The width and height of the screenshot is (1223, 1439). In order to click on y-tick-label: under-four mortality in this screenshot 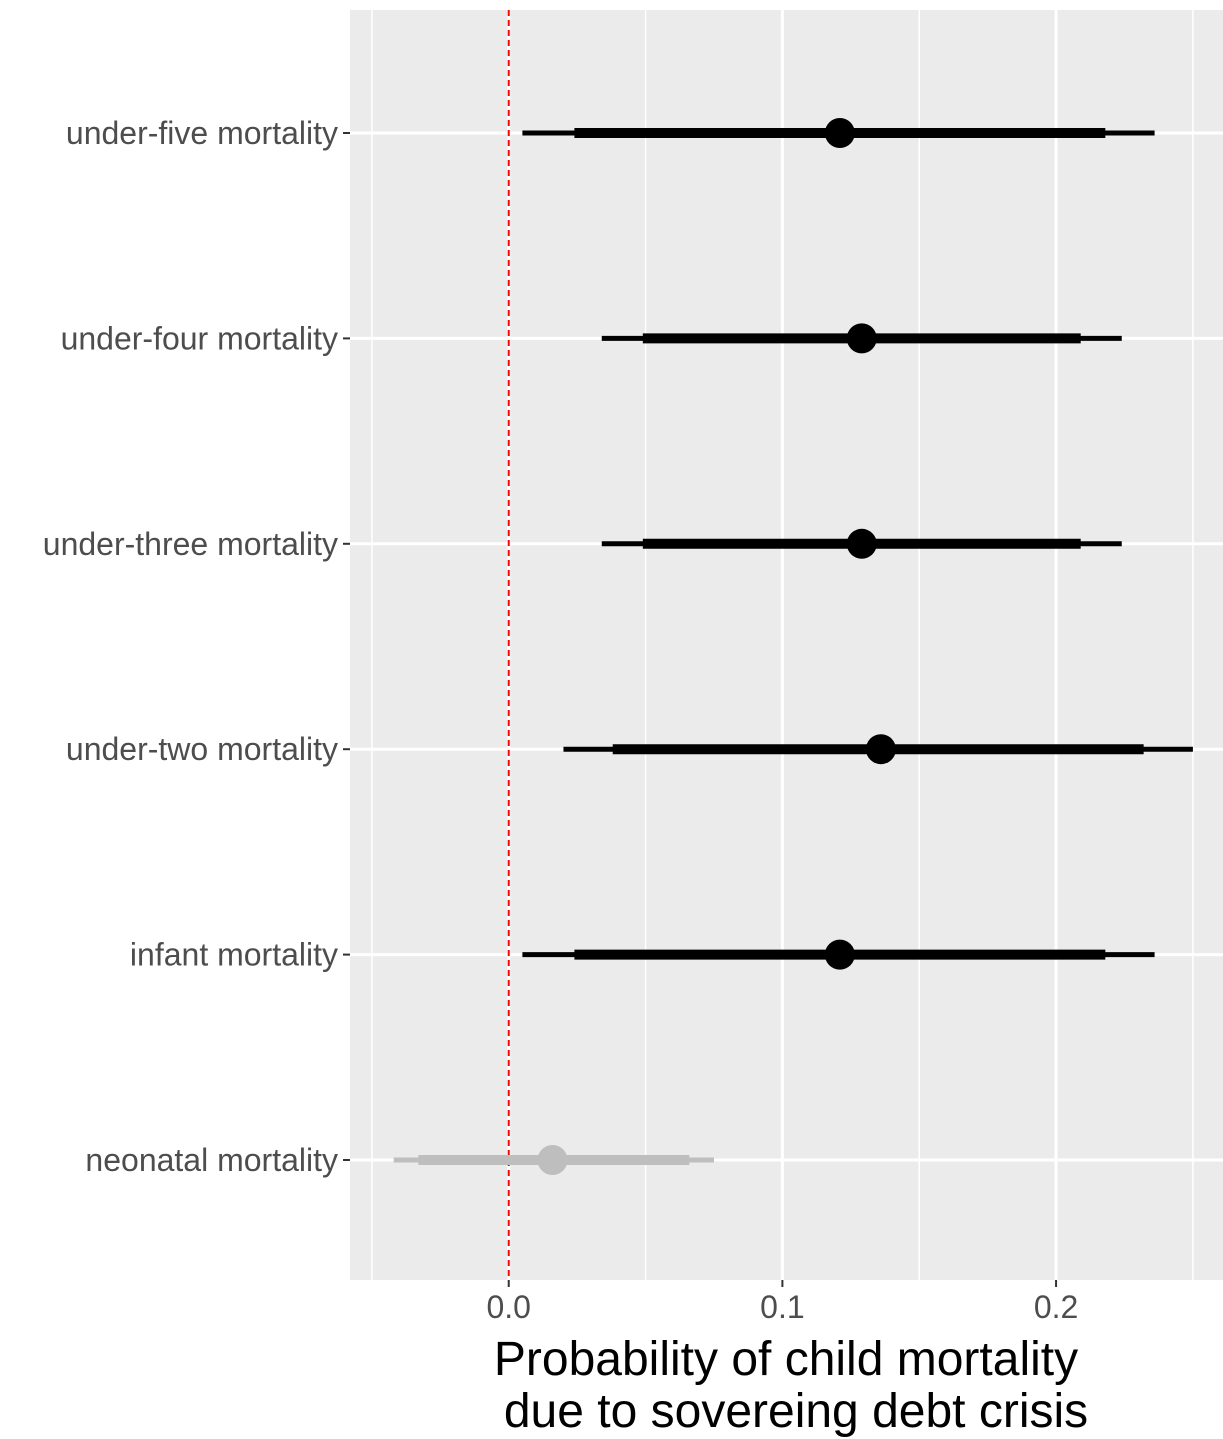, I will do `click(199, 338)`.